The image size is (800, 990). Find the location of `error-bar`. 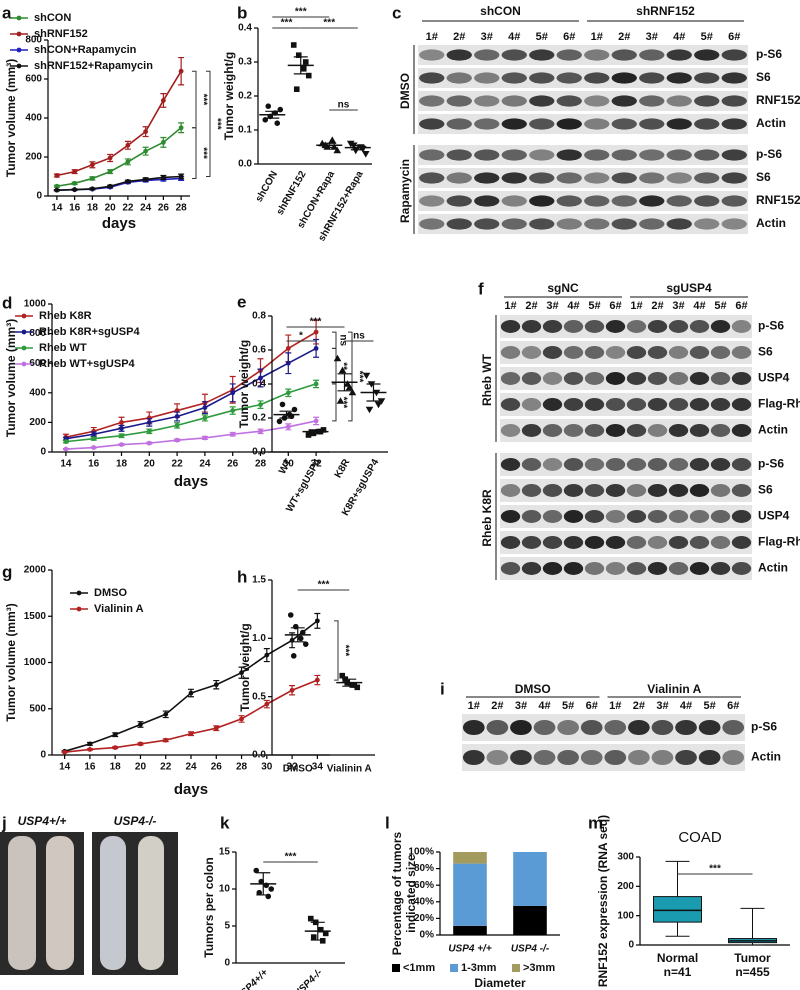

error-bar is located at coordinates (297, 635).